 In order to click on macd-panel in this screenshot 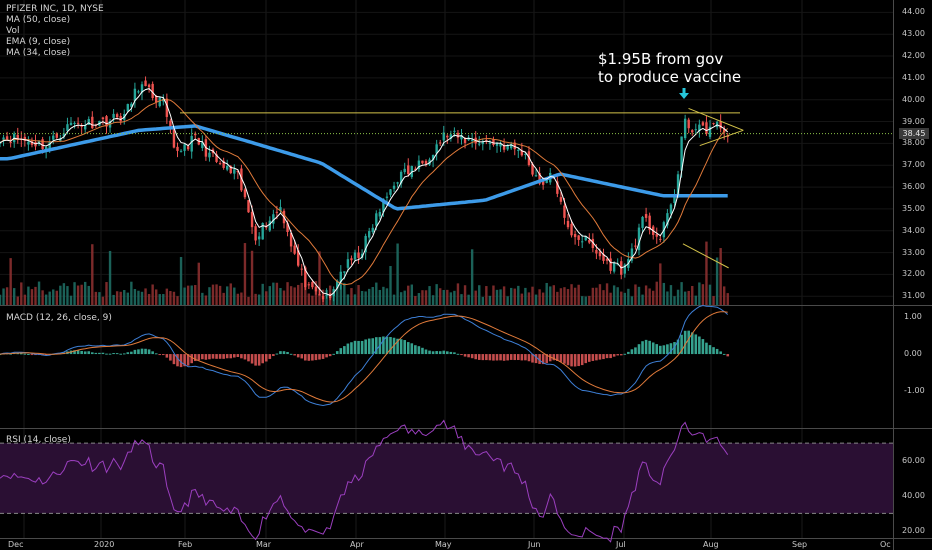, I will do `click(365, 355)`.